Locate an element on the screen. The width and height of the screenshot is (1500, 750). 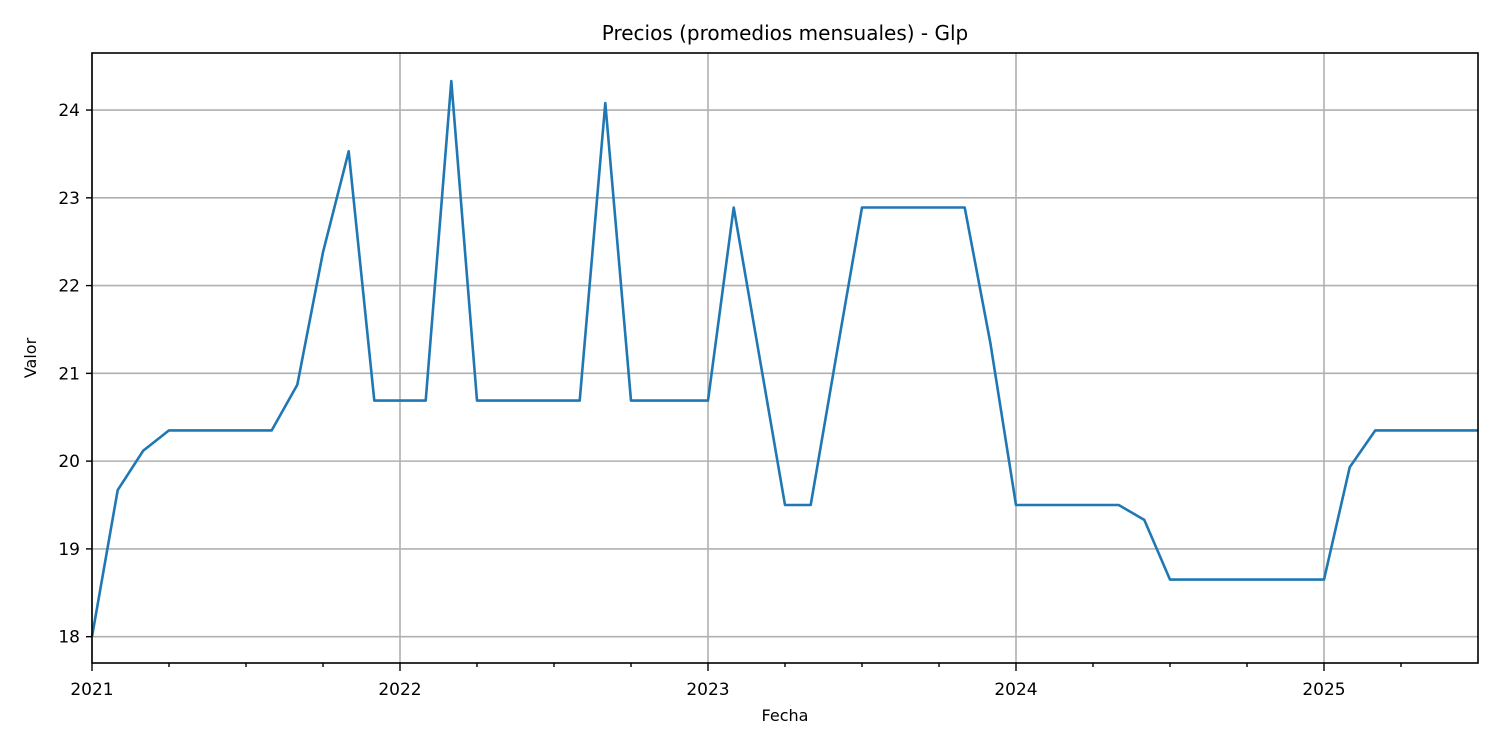
x-axis-label: Fecha is located at coordinates (785, 715).